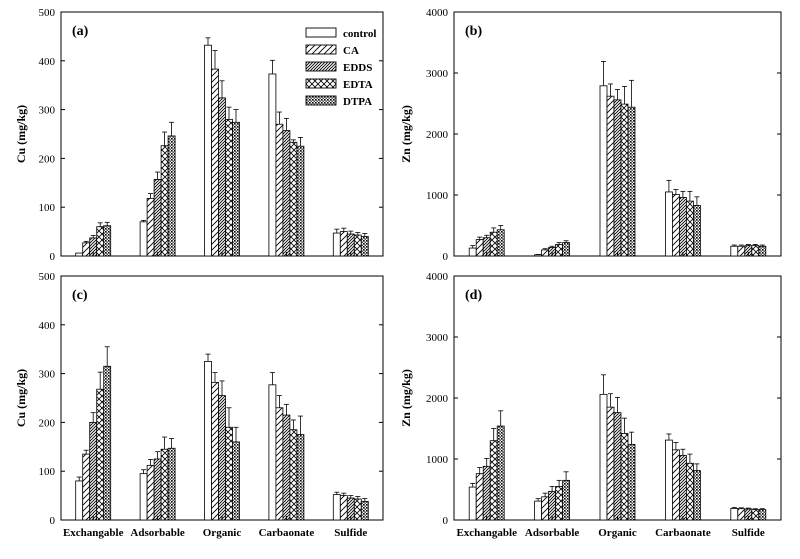 The image size is (800, 559). Describe the element at coordinates (80, 295) in the screenshot. I see `panel-label: (c)` at that location.